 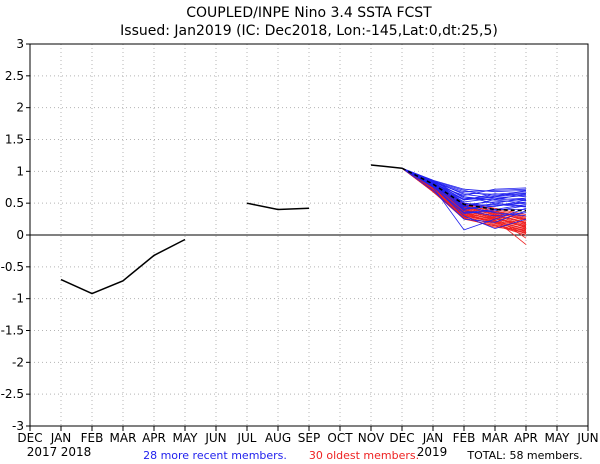 What do you see at coordinates (42, 452) in the screenshot?
I see `year-label-2017: 2017` at bounding box center [42, 452].